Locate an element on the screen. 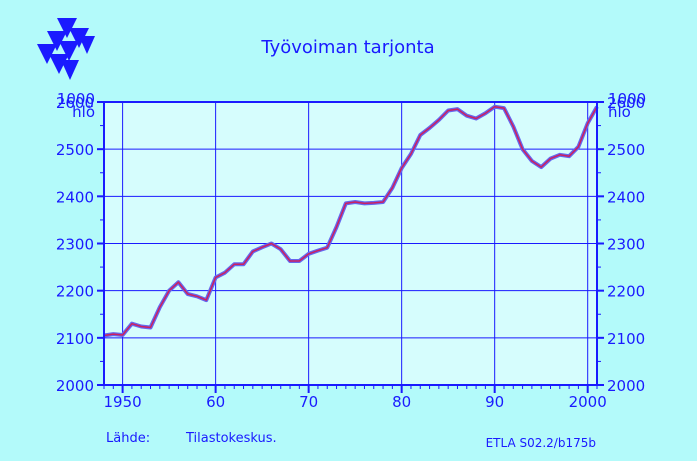 The width and height of the screenshot is (697, 461). y-tick-label-right: 2600 is located at coordinates (626, 103).